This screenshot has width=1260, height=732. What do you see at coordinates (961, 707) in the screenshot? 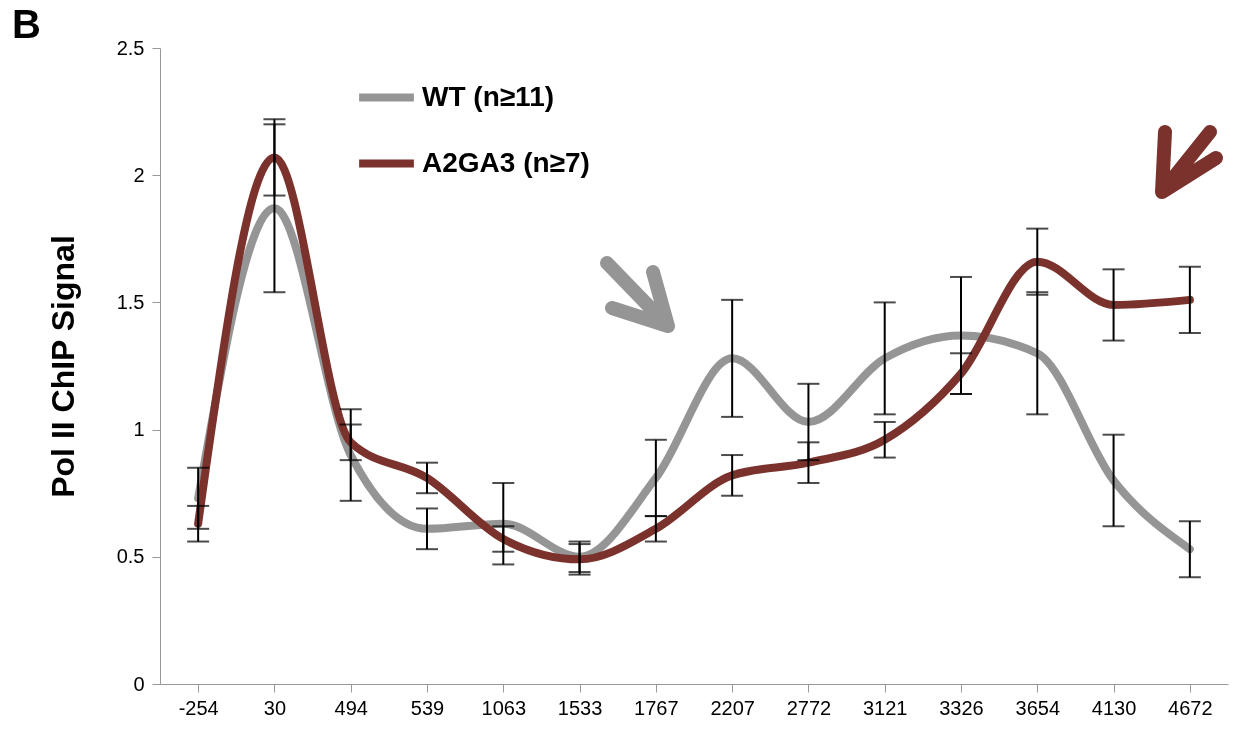
I see `x-tick-label: 3326` at bounding box center [961, 707].